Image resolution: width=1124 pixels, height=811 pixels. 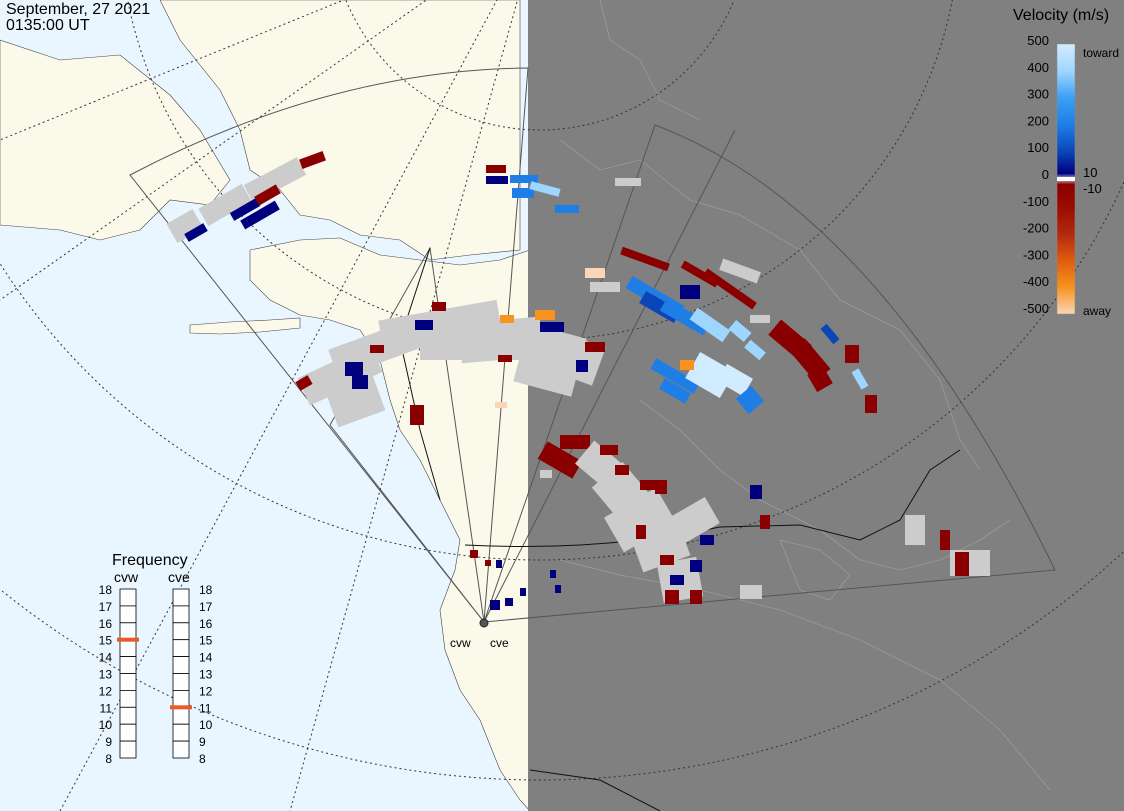 I want to click on velocity-inner-tick-neg10: -10, so click(x=1092, y=188).